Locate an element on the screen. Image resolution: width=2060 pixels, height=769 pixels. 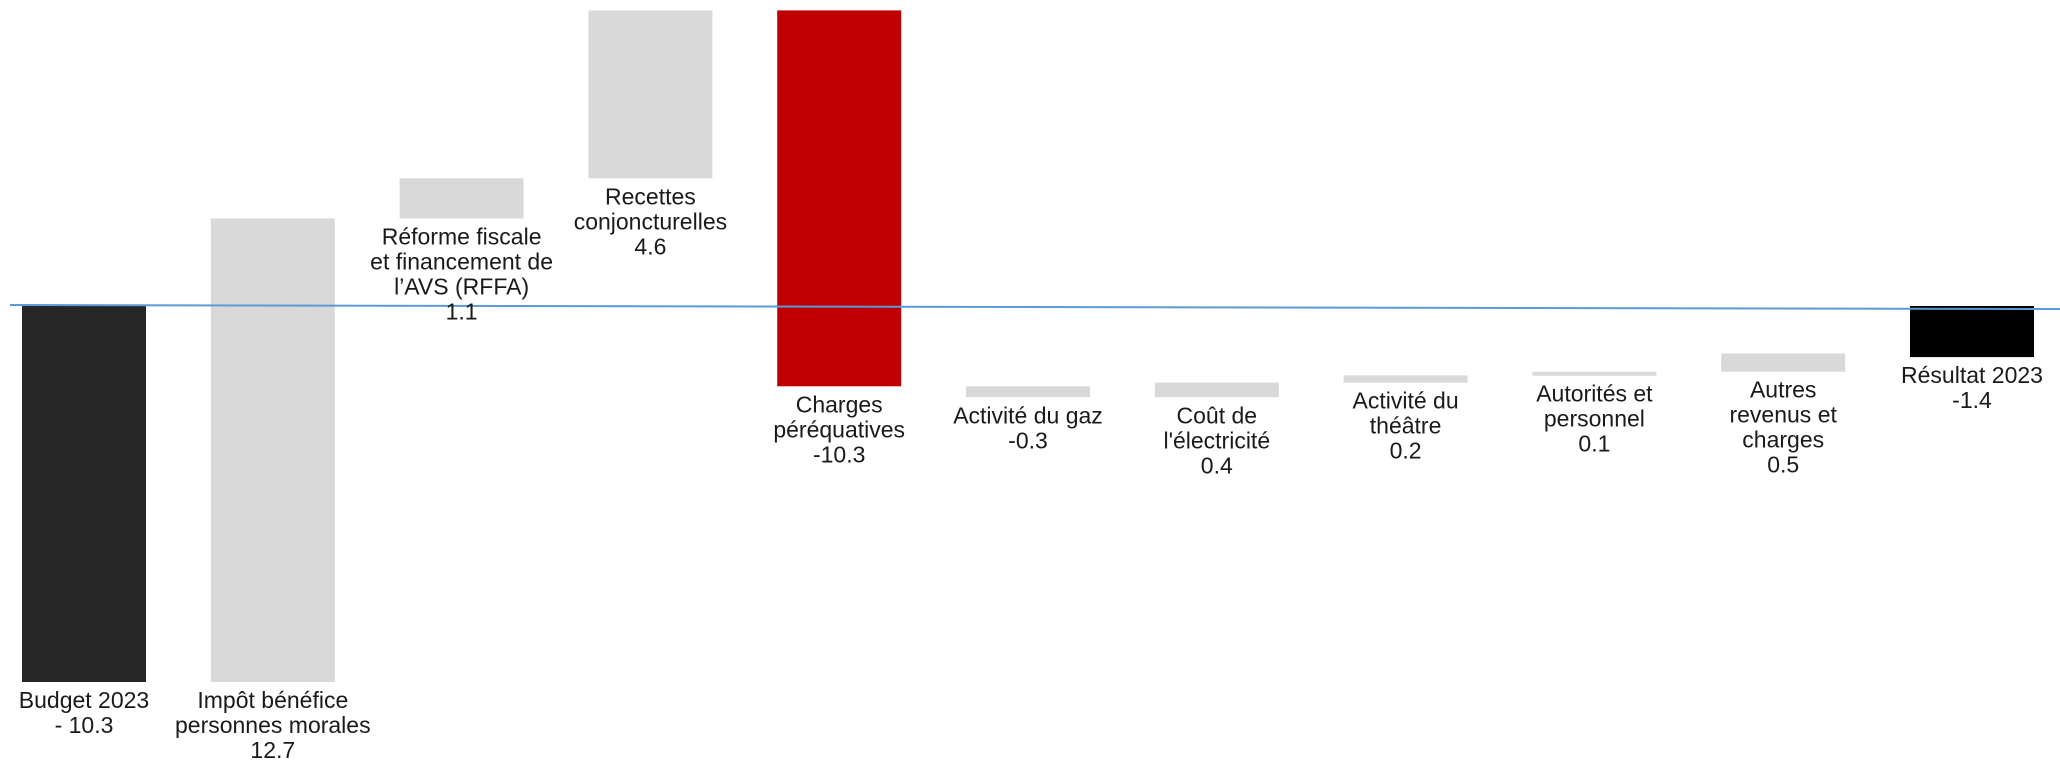
bar-label-1: Budget 2023- 10.3 is located at coordinates (84, 712).